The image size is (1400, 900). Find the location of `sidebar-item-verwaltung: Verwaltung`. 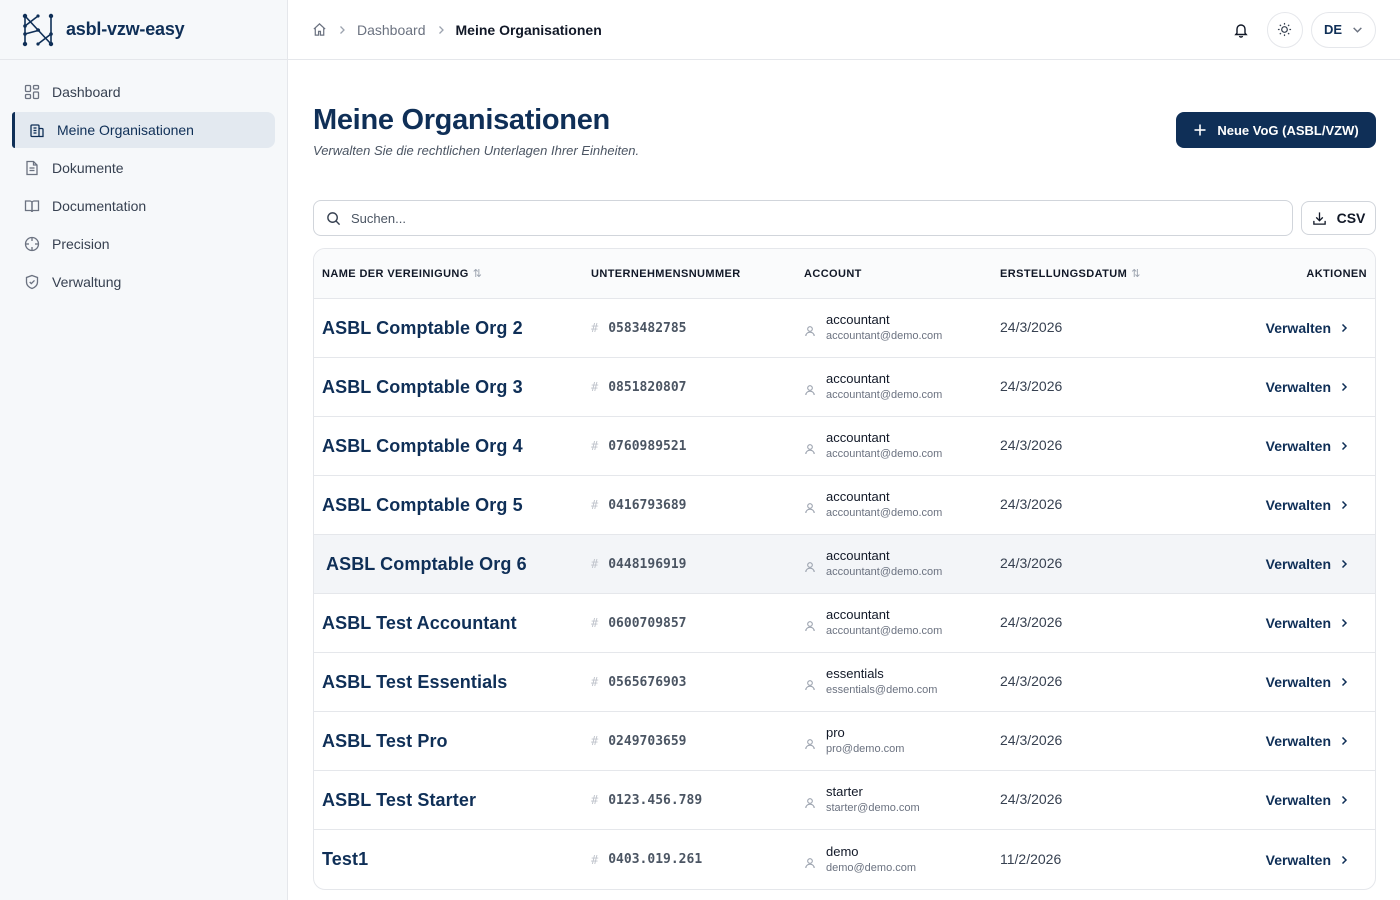

sidebar-item-verwaltung: Verwaltung is located at coordinates (143, 282).